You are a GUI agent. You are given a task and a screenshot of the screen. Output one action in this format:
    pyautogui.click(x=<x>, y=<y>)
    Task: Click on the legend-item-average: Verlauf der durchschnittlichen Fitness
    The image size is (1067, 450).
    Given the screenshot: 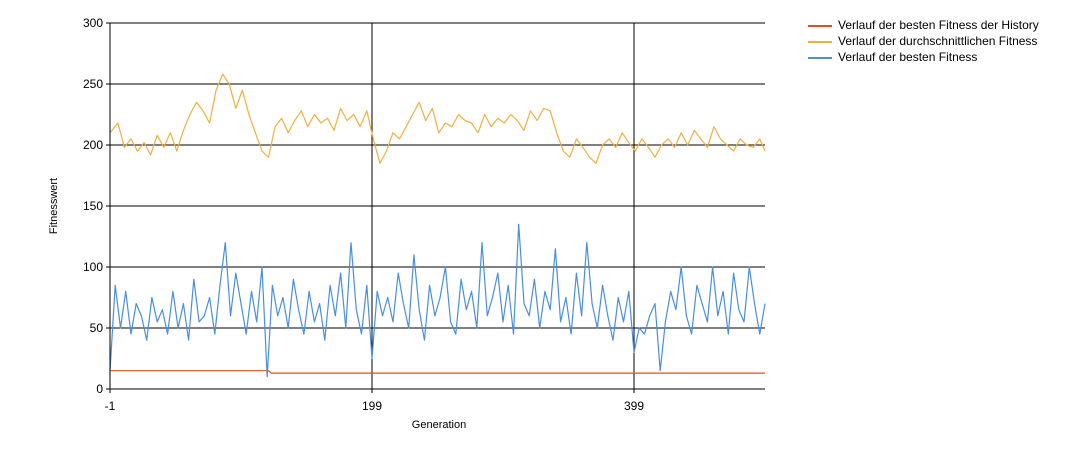 What is the action you would take?
    pyautogui.click(x=933, y=41)
    